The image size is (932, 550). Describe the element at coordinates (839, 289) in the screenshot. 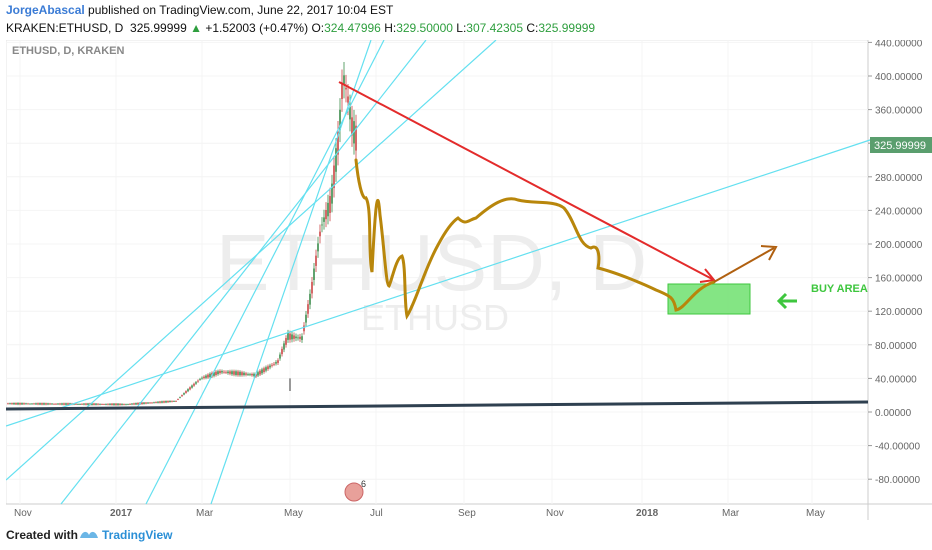

I see `buy-area-label: BUY AREA` at that location.